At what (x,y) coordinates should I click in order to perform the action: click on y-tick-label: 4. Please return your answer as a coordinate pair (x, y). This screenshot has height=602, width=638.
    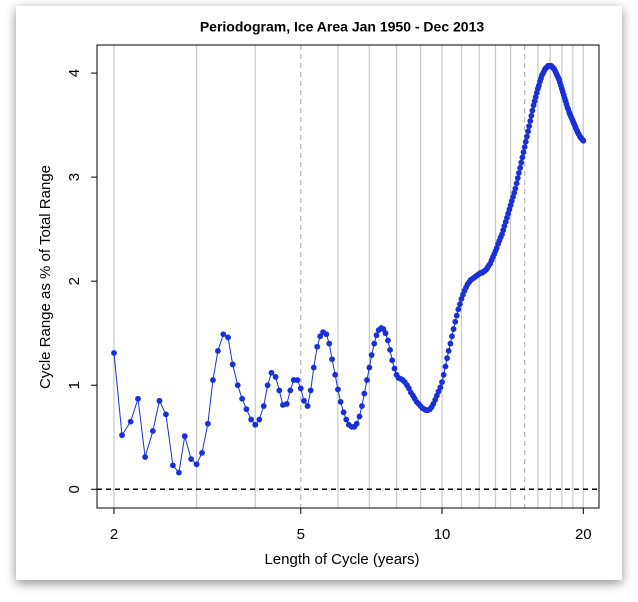
    Looking at the image, I should click on (74, 73).